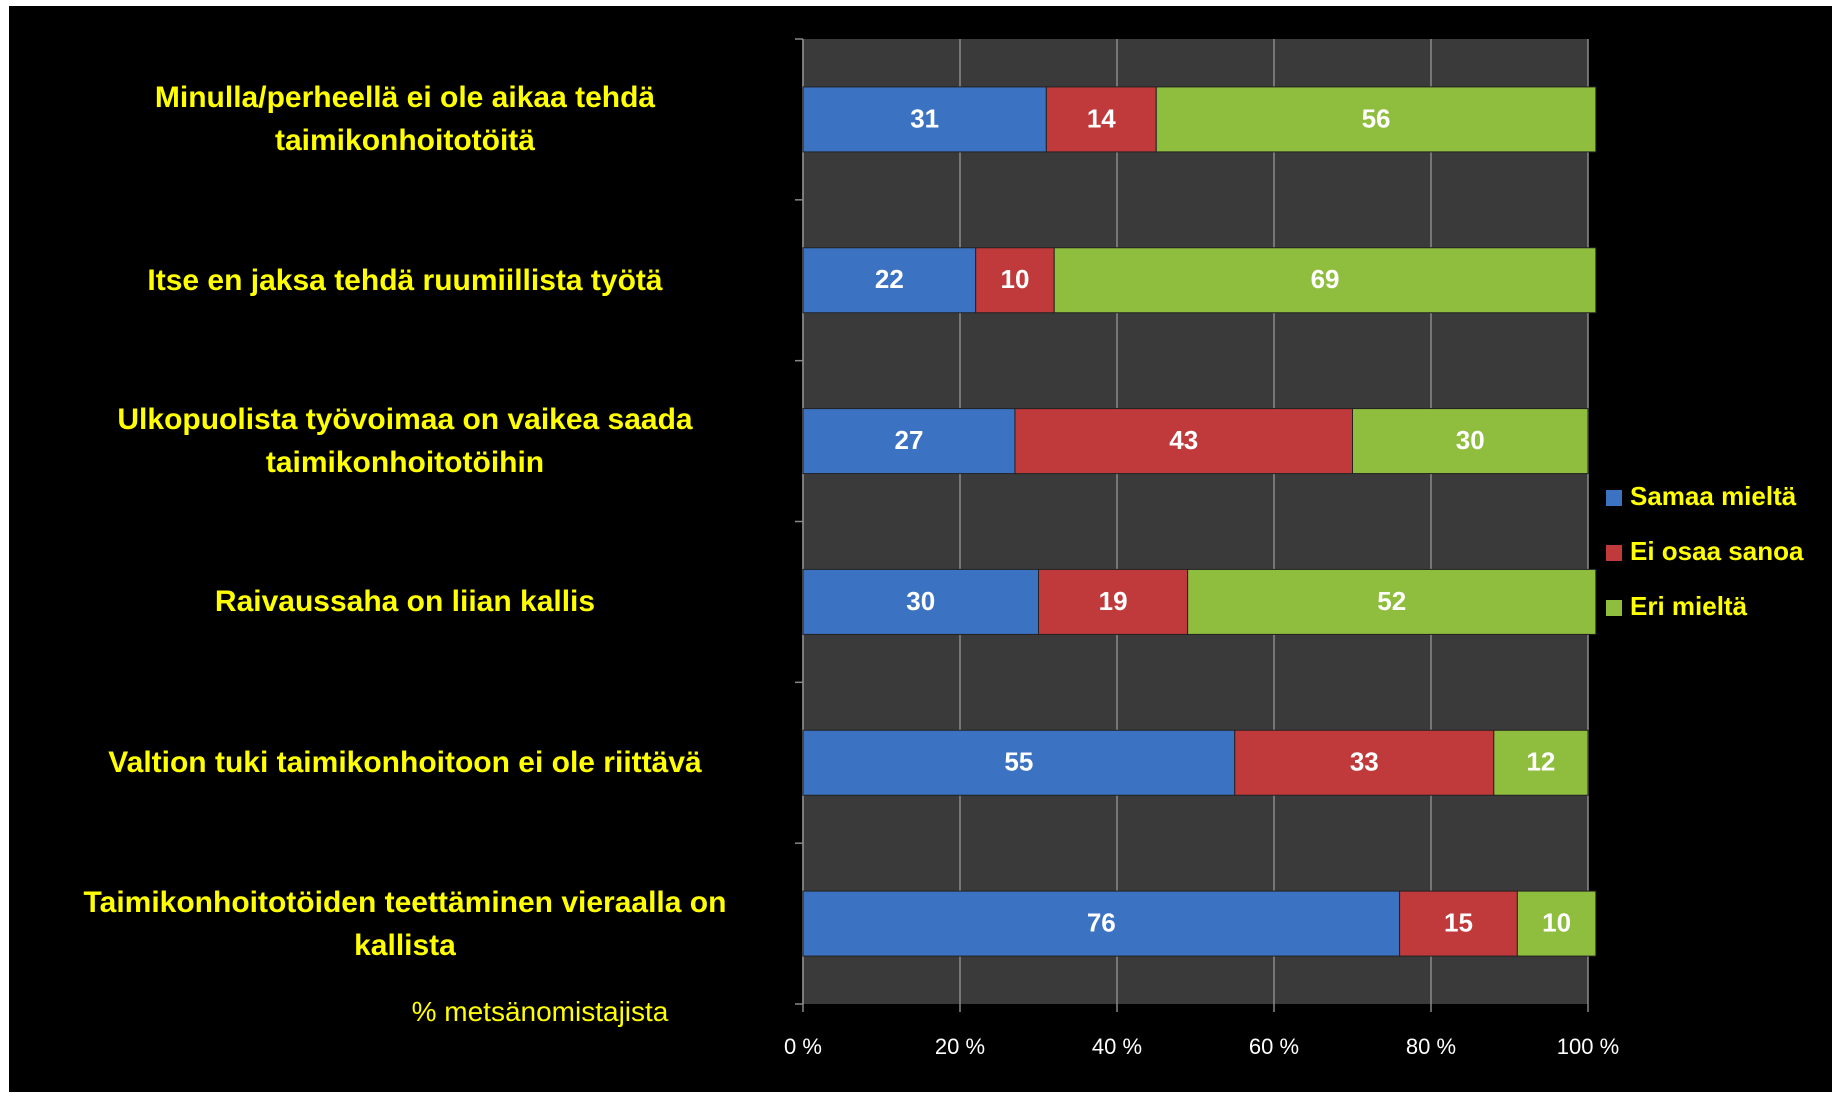  Describe the element at coordinates (803, 1046) in the screenshot. I see `x-tick-label: 0 %` at that location.